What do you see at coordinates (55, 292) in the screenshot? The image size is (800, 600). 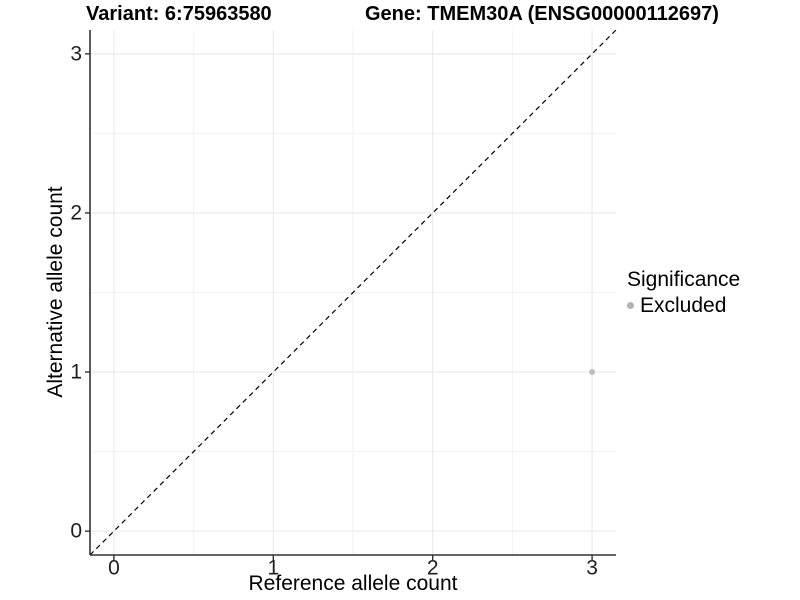 I see `y-axis-title: Alternative allele count` at bounding box center [55, 292].